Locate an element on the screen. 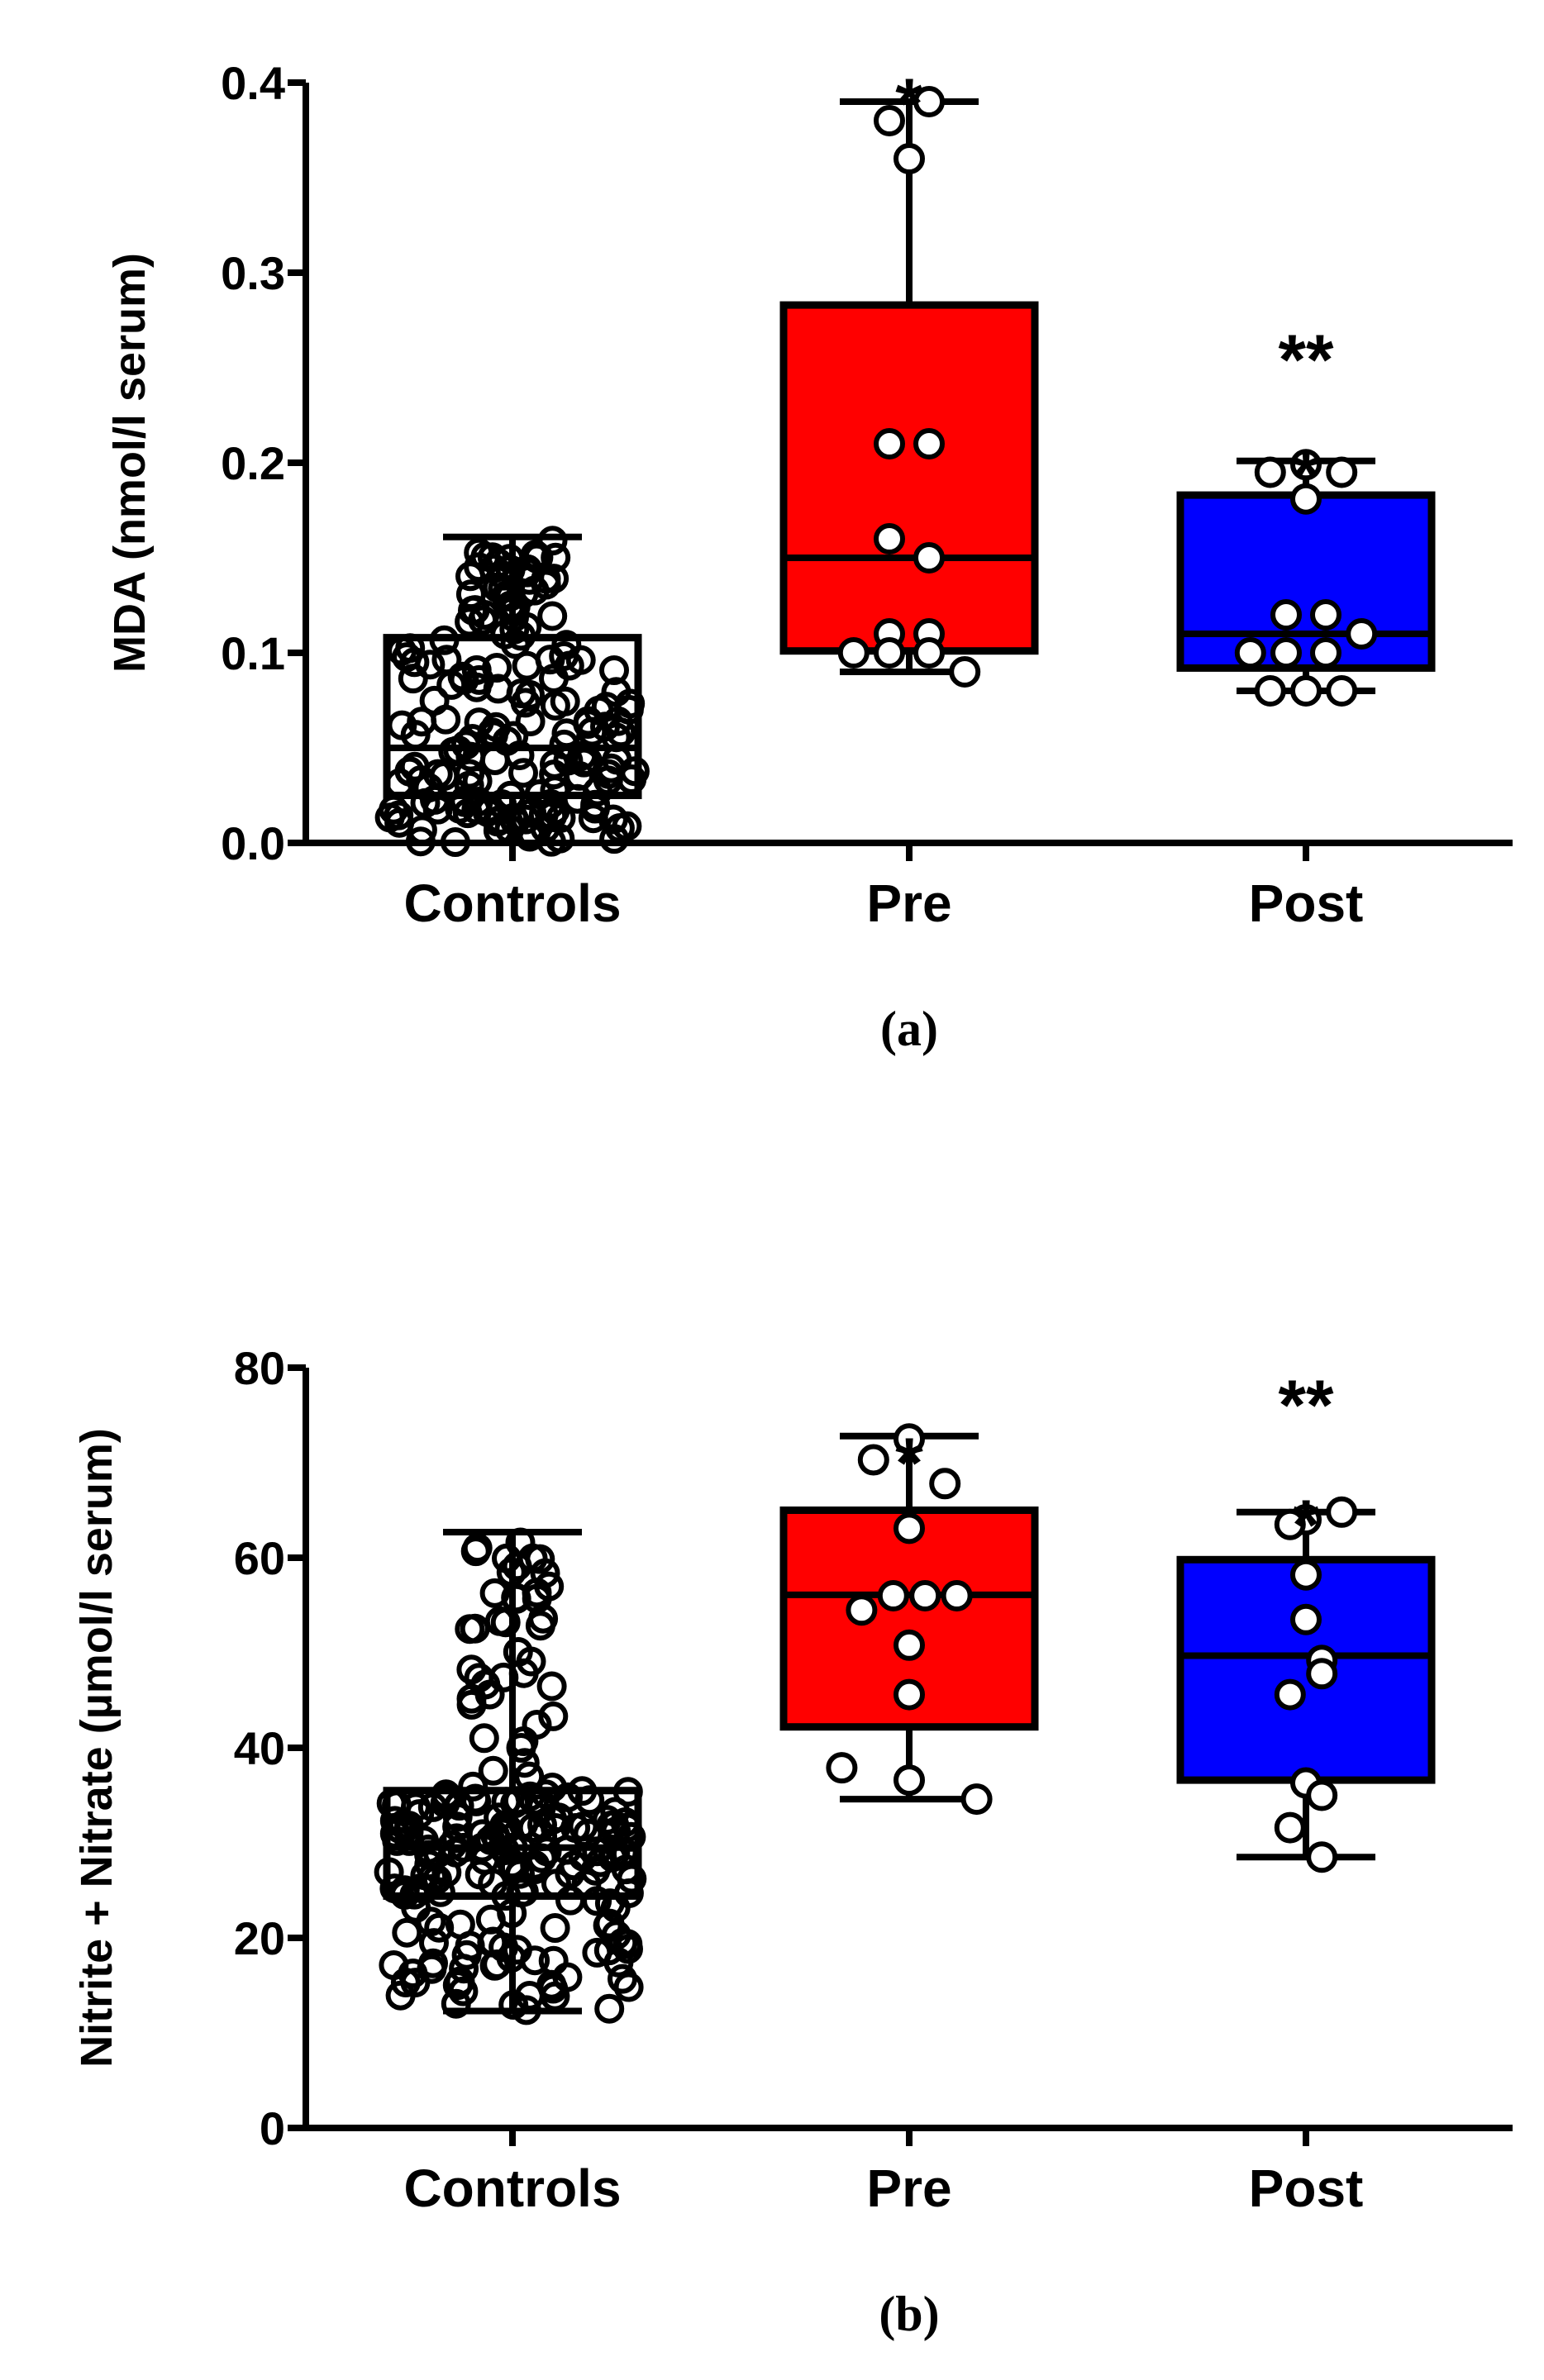 The width and height of the screenshot is (1544, 2380). panel-caption: (a) is located at coordinates (909, 1029).